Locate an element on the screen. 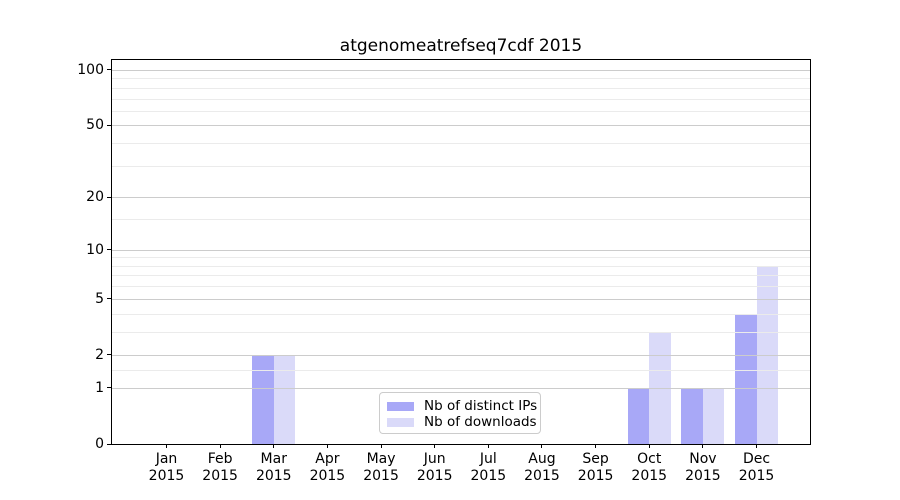 The image size is (900, 500). x-tick-label: Nov 2015 is located at coordinates (703, 467).